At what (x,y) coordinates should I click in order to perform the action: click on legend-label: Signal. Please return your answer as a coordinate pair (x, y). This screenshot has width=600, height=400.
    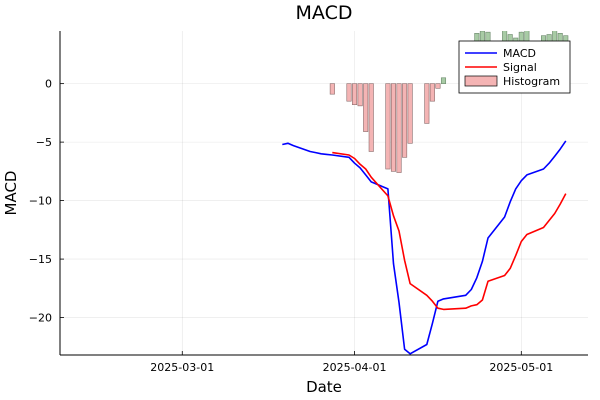
    Looking at the image, I should click on (520, 67).